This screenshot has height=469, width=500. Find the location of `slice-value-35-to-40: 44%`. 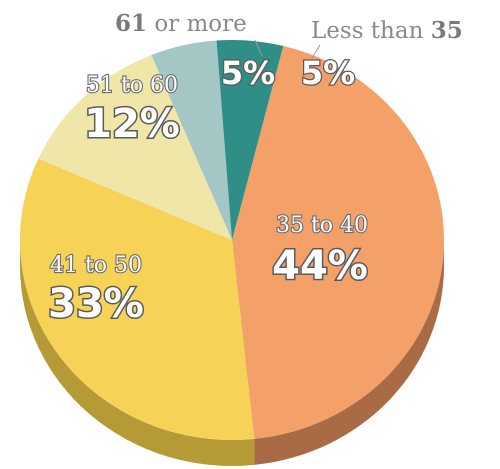

slice-value-35-to-40: 44% is located at coordinates (320, 266).